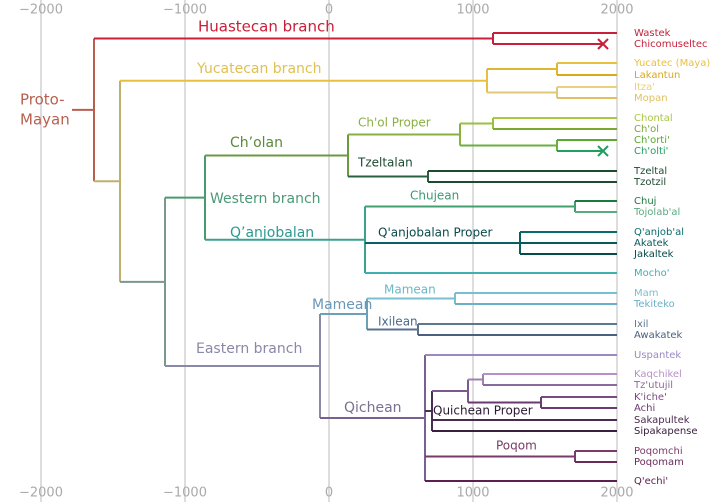 The height and width of the screenshot is (502, 710). I want to click on leaf-label: Awakatek, so click(658, 335).